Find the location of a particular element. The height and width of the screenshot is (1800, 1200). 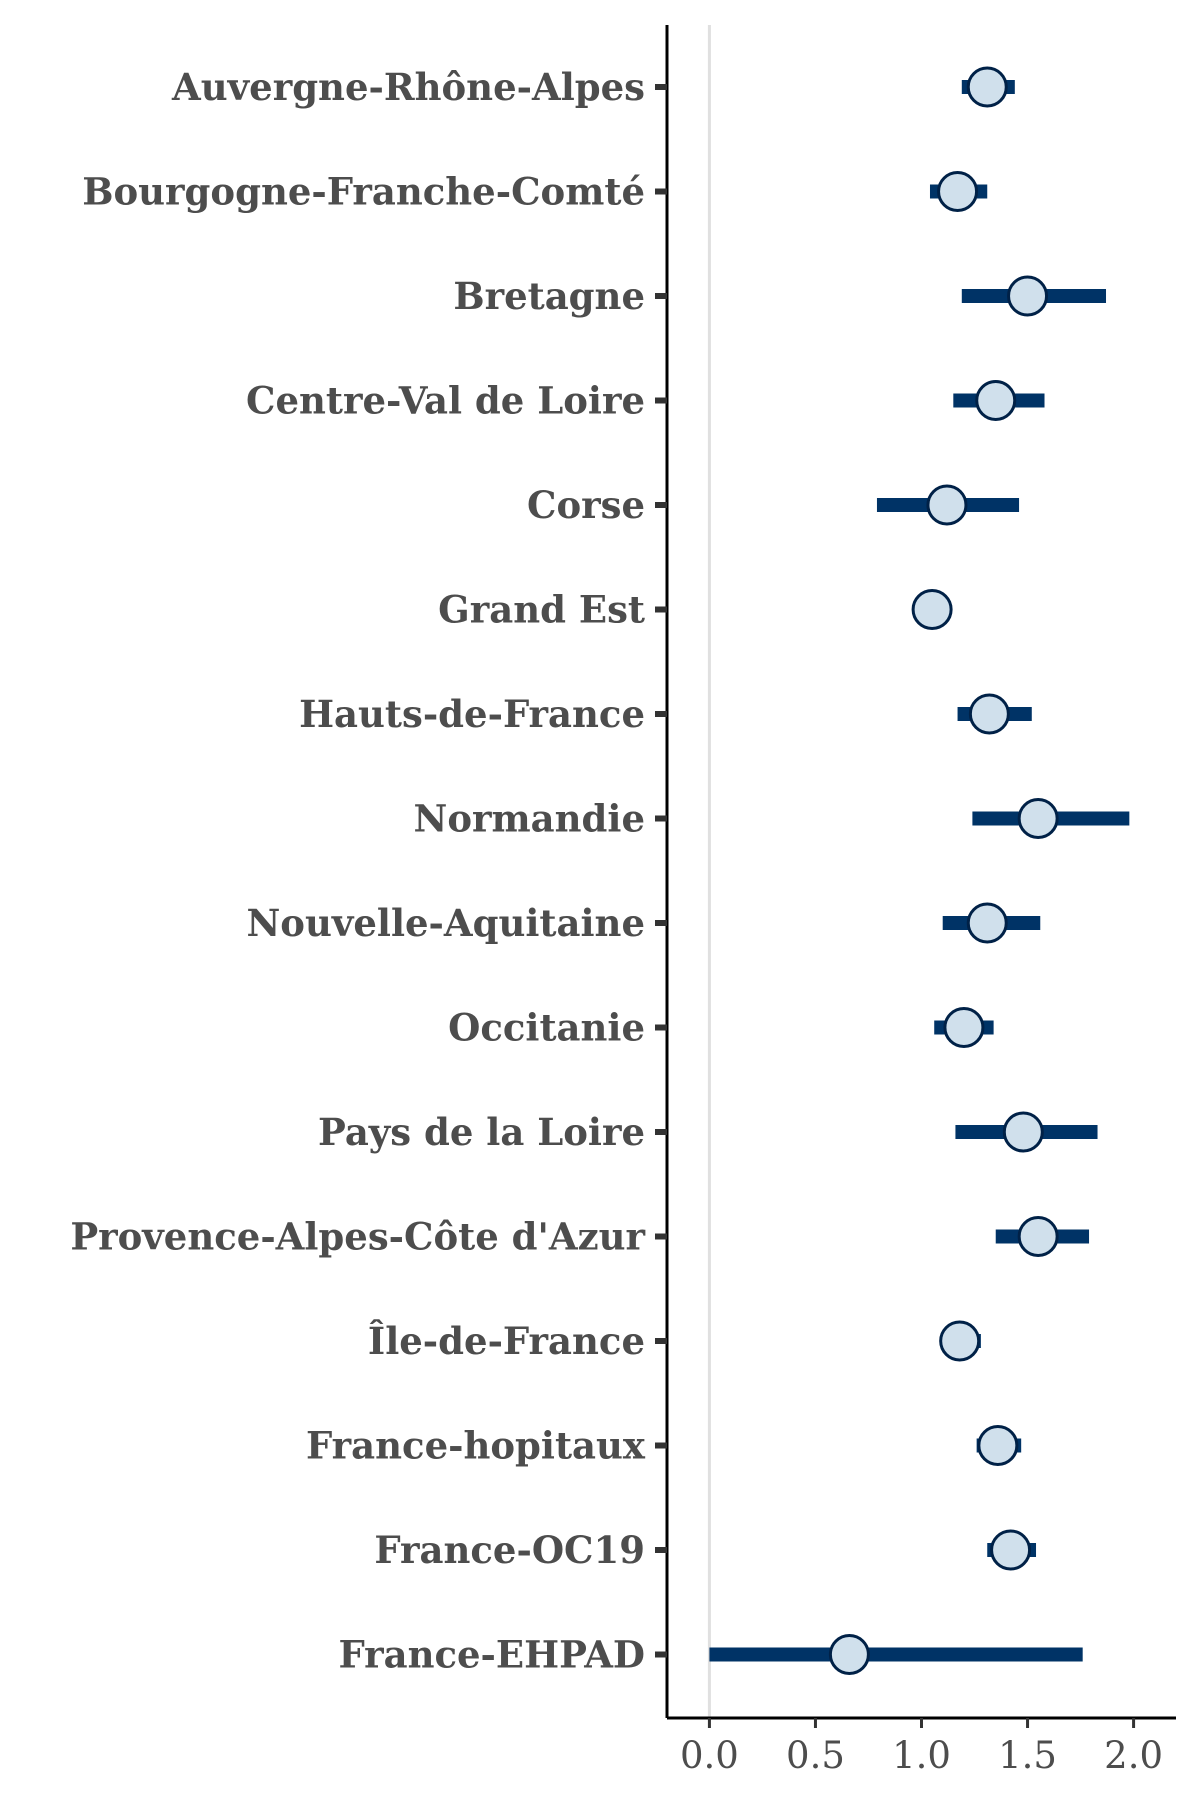

category-label: France-EHPAD is located at coordinates (492, 1655).